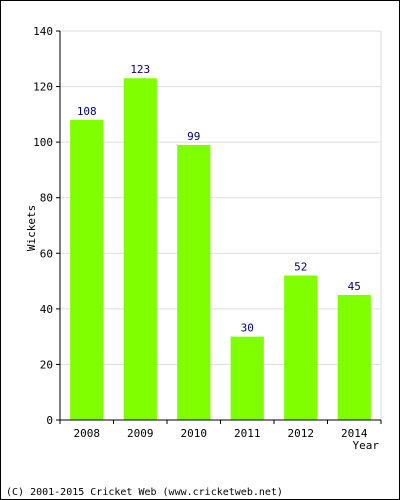 The height and width of the screenshot is (500, 400). I want to click on y-tick-label-40: 40, so click(46, 309).